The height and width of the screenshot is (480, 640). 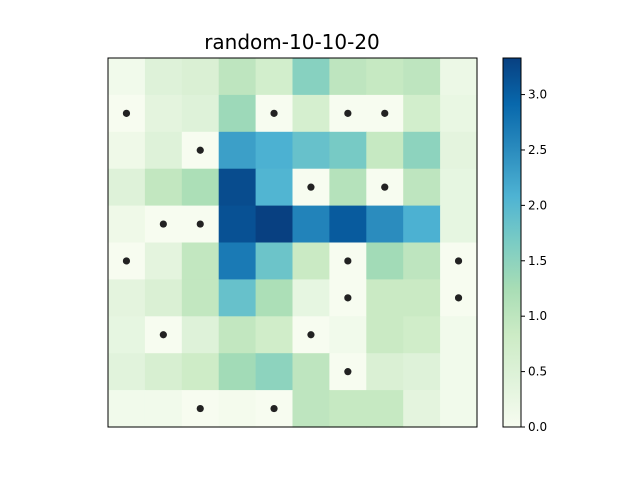 What do you see at coordinates (459, 150) in the screenshot?
I see `heatmap-cell-r2-c9` at bounding box center [459, 150].